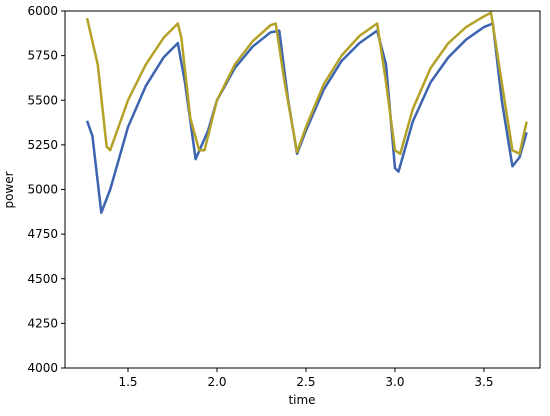 Image resolution: width=550 pixels, height=416 pixels. I want to click on y-tick-label: 4000, so click(42, 368).